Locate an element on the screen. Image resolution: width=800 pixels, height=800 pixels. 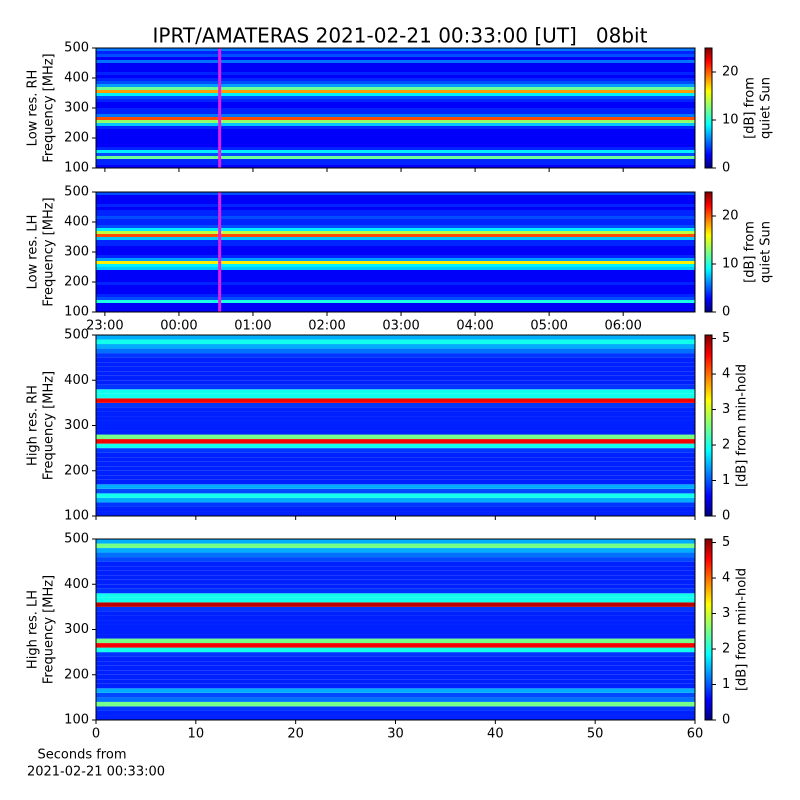
colorbar-tick-label: 4 is located at coordinates (726, 374).